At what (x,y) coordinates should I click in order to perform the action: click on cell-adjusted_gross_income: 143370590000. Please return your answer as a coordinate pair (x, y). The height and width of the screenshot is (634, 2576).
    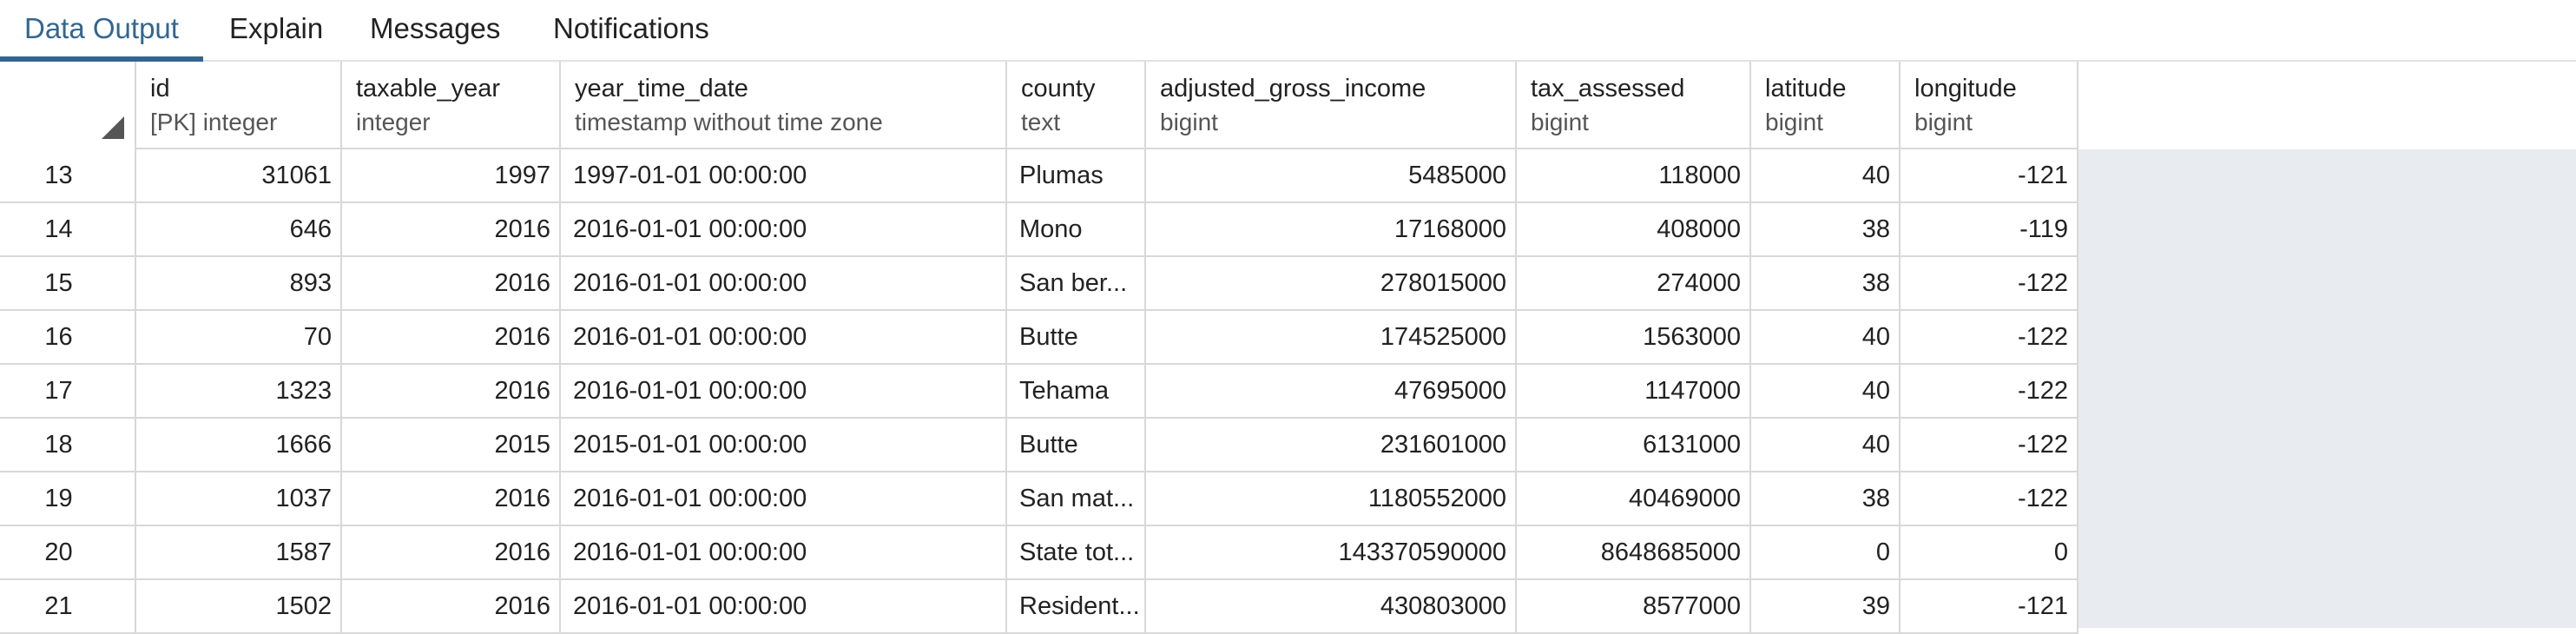
    Looking at the image, I should click on (1331, 552).